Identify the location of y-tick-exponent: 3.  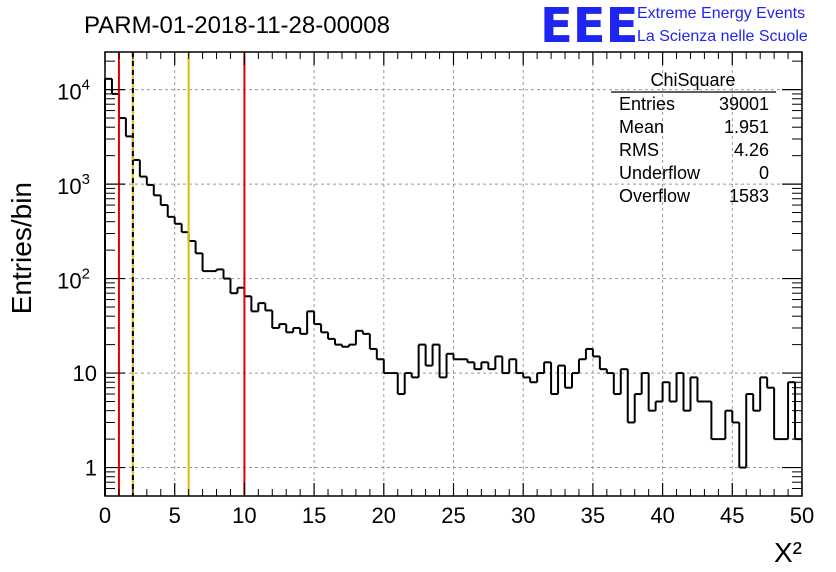
(86, 179).